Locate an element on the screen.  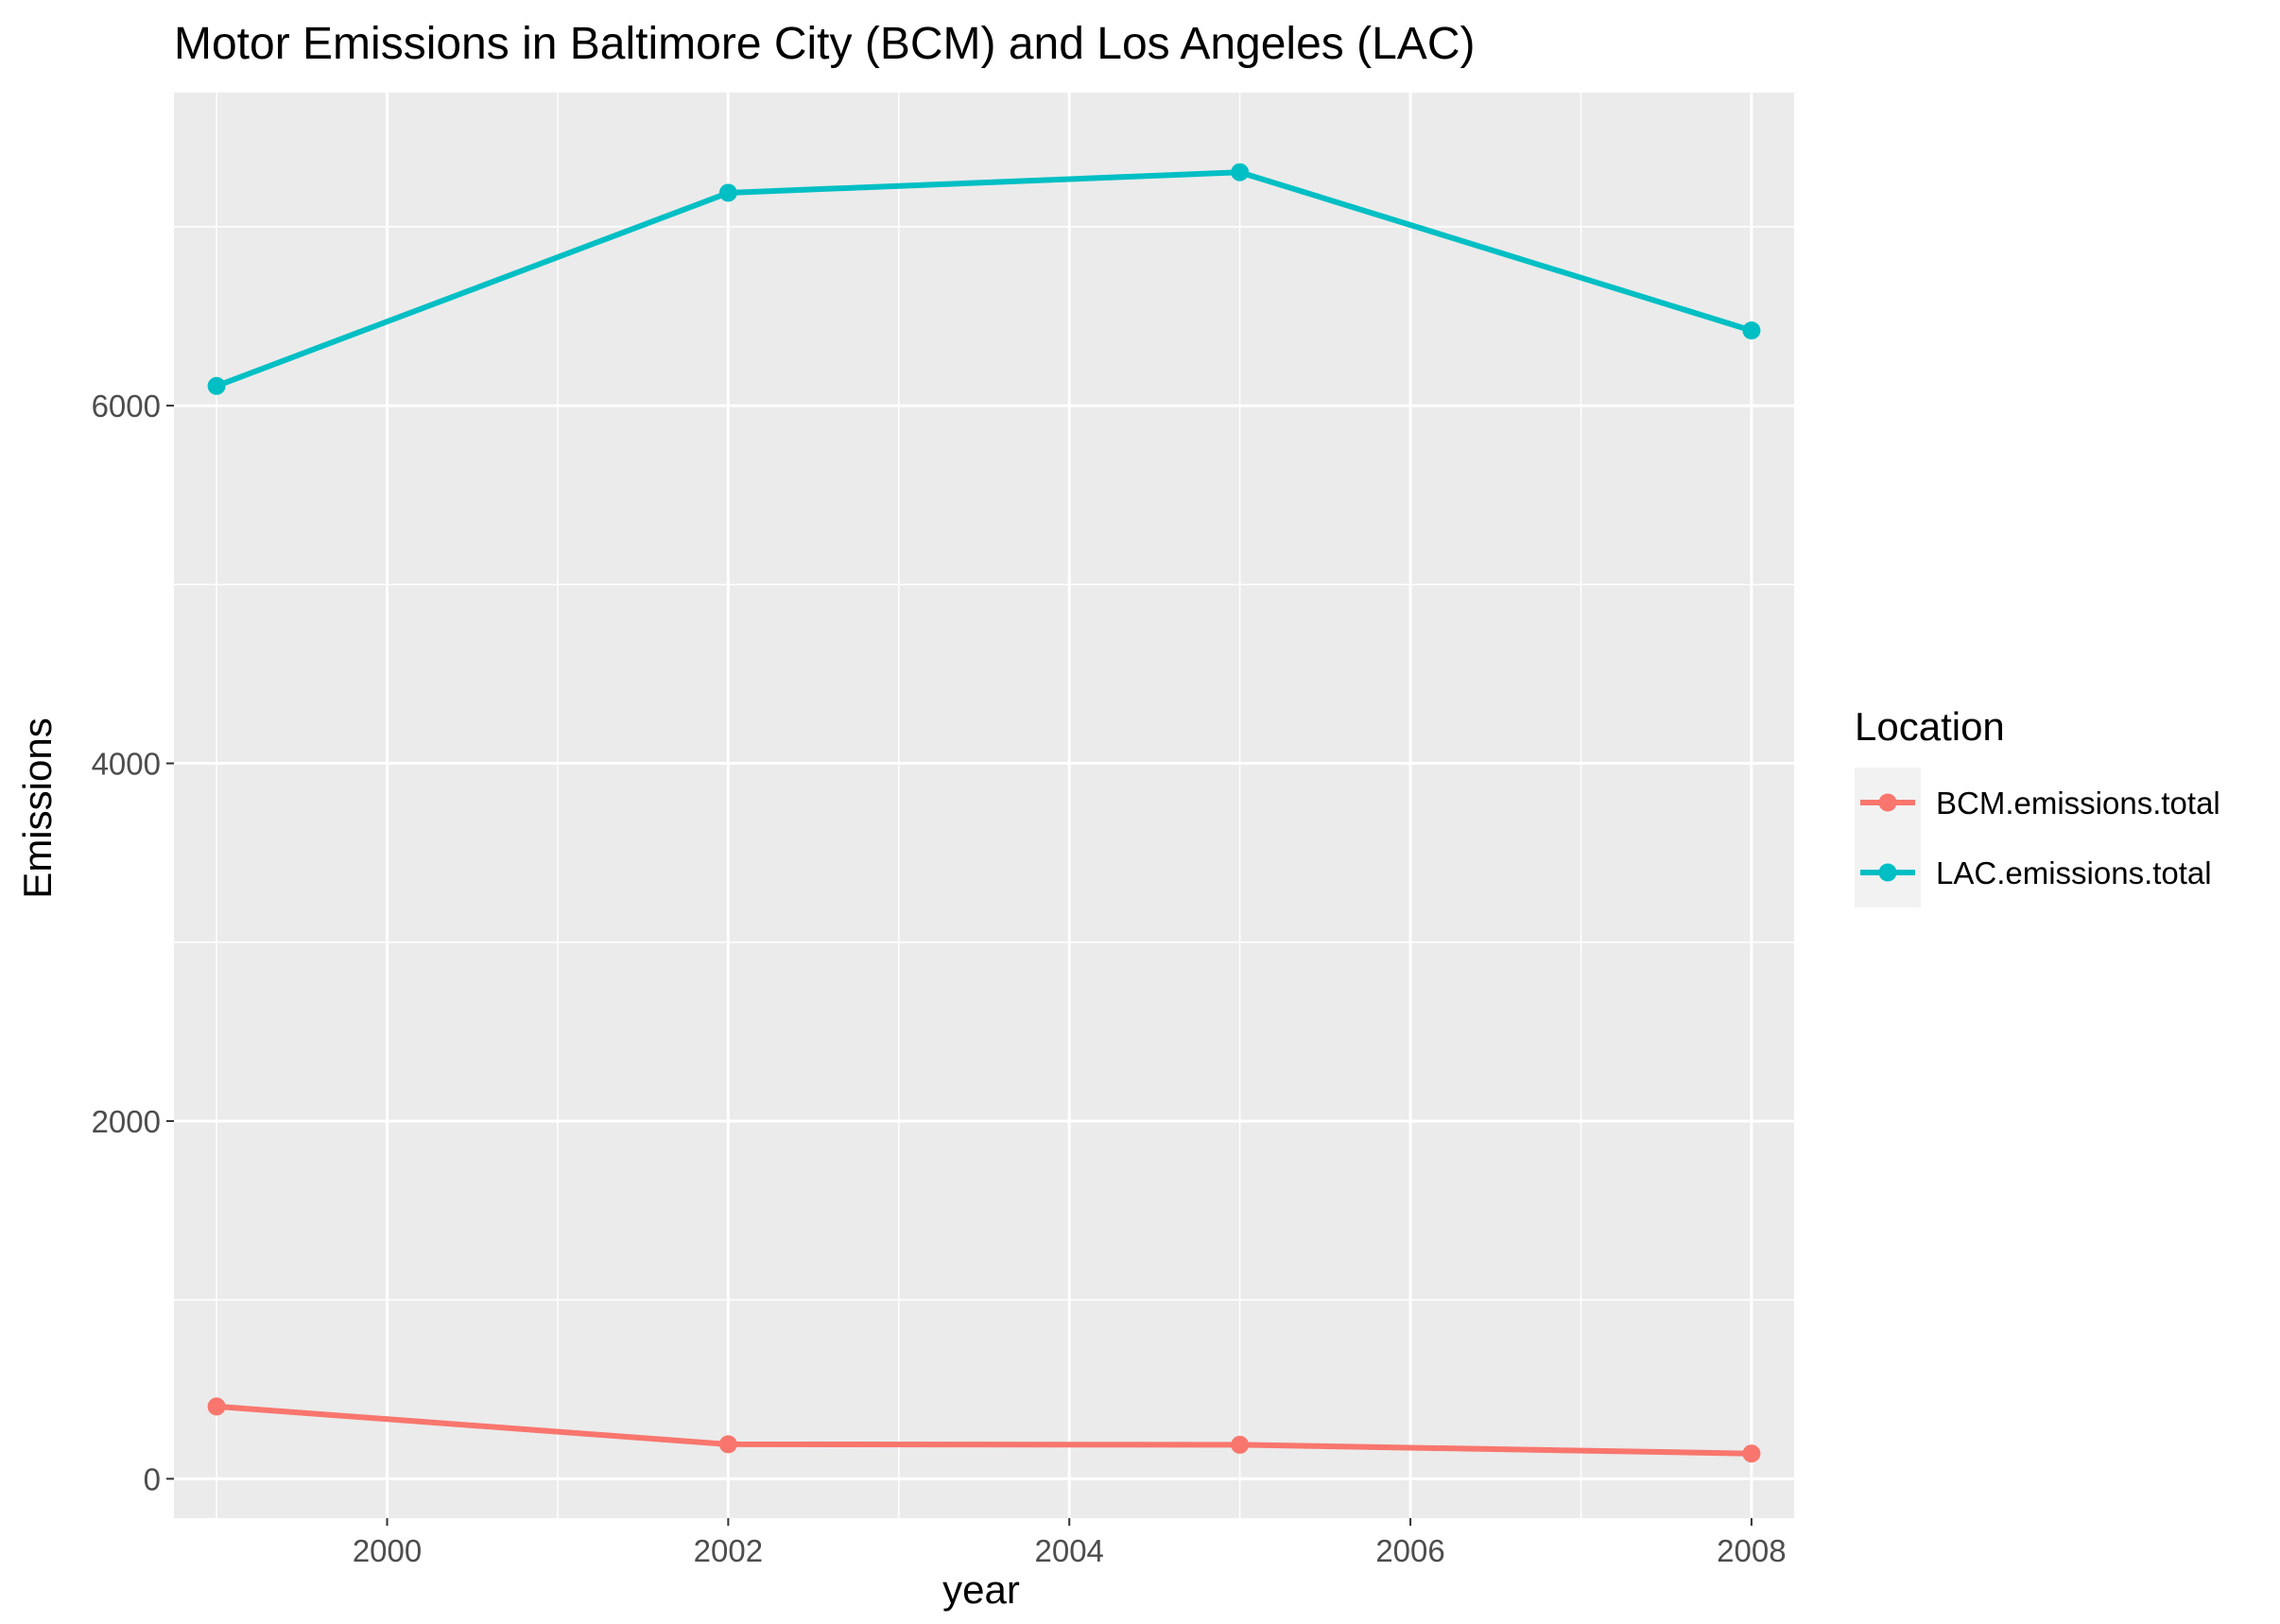
legend-key-background is located at coordinates (1888, 837).